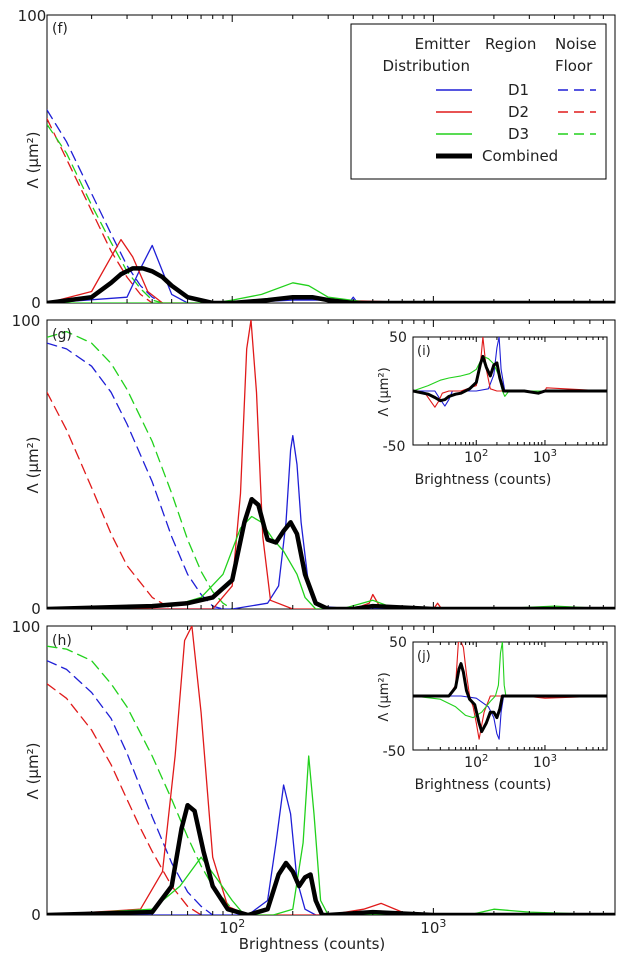 The image size is (628, 958). I want to click on panel-g-series-d3, so click(331, 562).